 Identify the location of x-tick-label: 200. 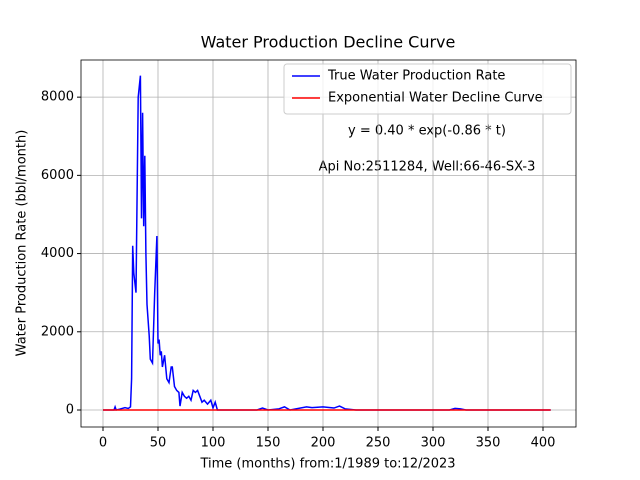
(323, 443).